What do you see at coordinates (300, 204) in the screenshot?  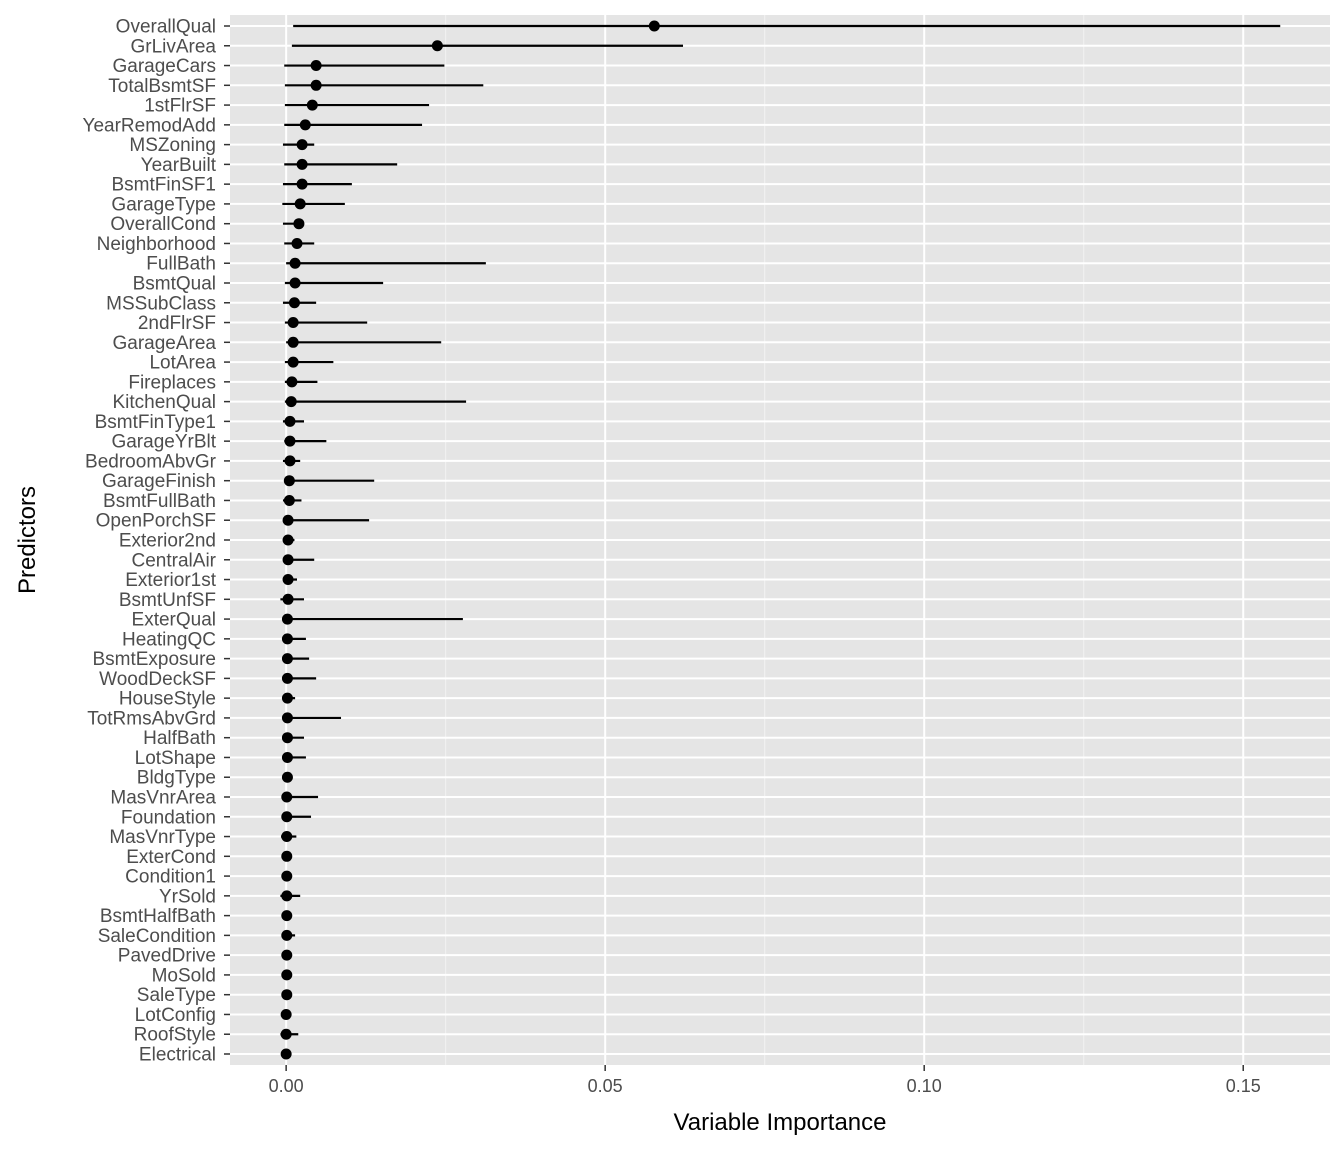 I see `point-GarageType` at bounding box center [300, 204].